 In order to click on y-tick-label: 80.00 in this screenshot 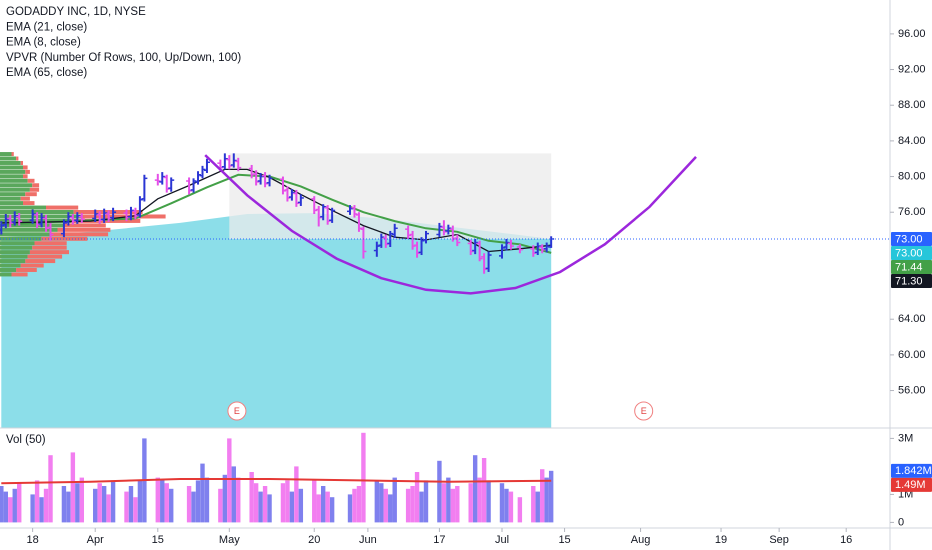, I will do `click(912, 176)`.